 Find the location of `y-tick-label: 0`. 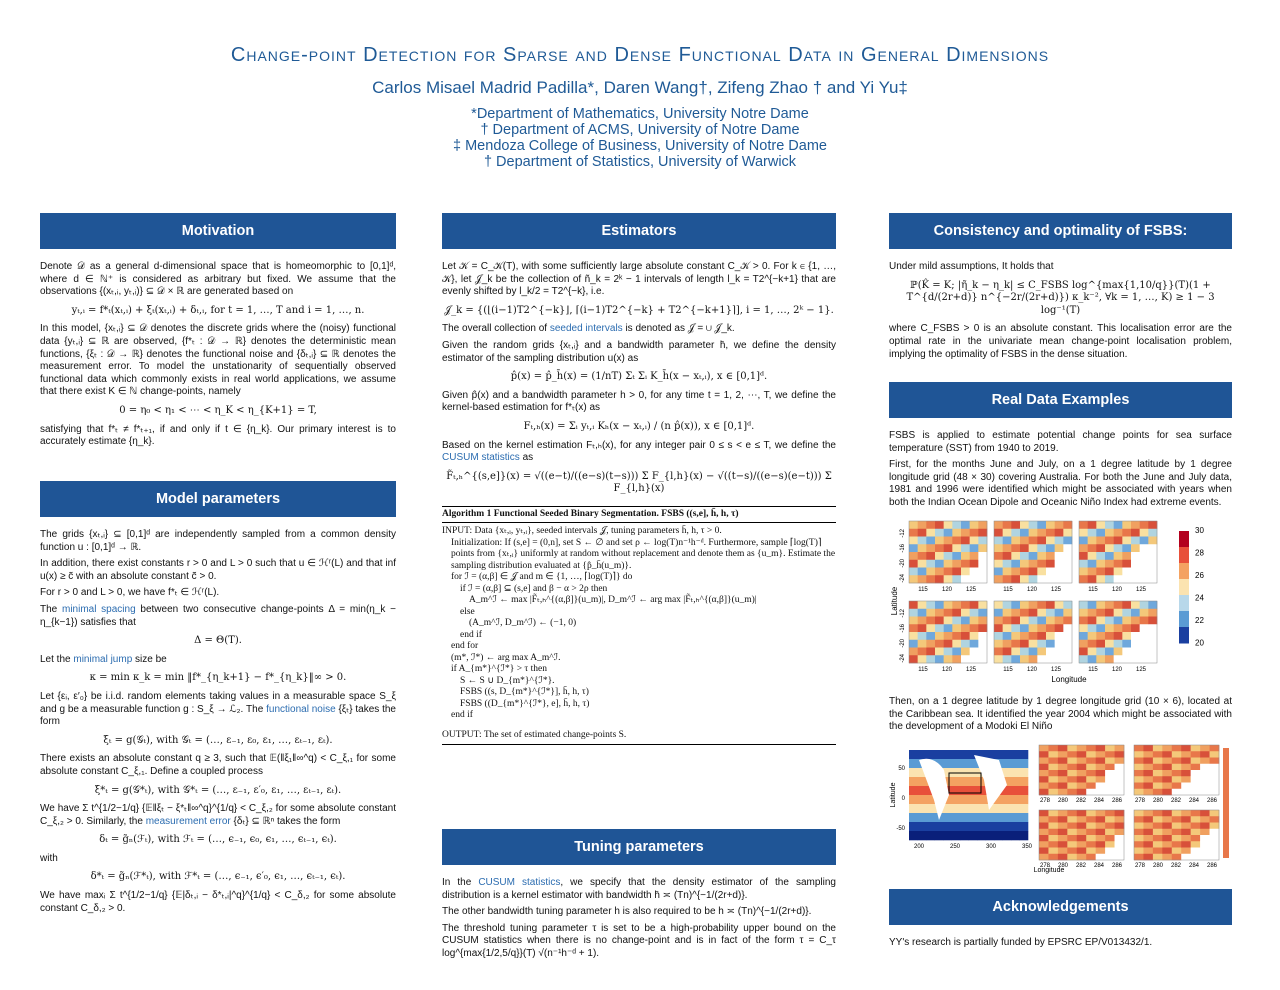

y-tick-label: 0 is located at coordinates (904, 799).